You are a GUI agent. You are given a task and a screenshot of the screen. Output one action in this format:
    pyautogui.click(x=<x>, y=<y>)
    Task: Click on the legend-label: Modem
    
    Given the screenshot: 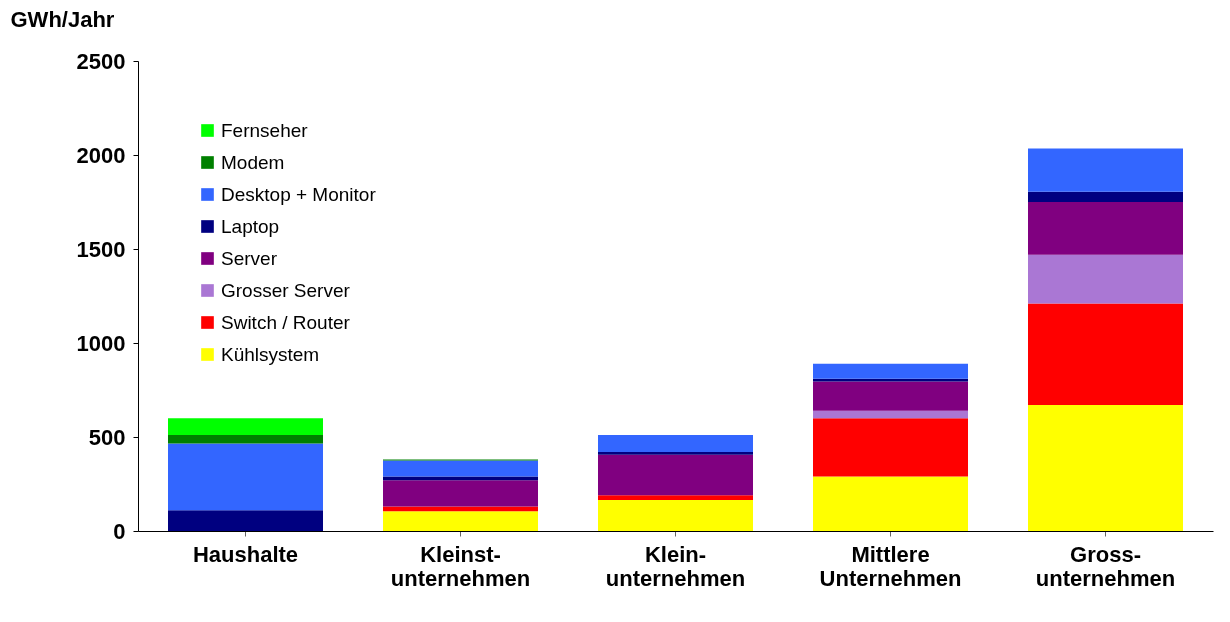 What is the action you would take?
    pyautogui.click(x=253, y=162)
    